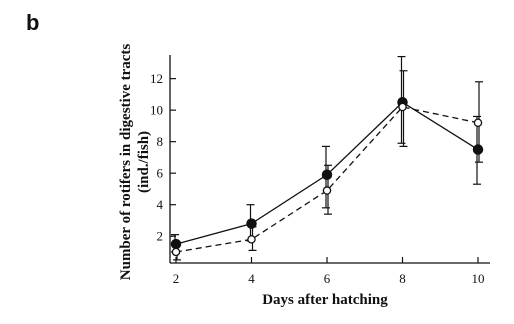 The height and width of the screenshot is (324, 514). Describe the element at coordinates (144, 162) in the screenshot. I see `y-axis-title-line2: (ind./fish)` at that location.